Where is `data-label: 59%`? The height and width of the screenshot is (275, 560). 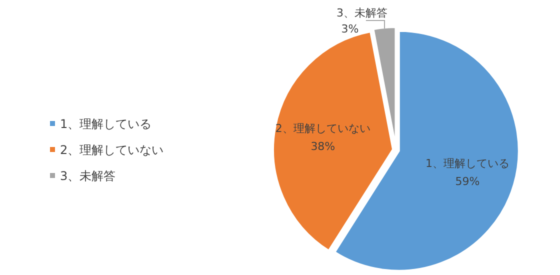 data-label: 59% is located at coordinates (467, 181).